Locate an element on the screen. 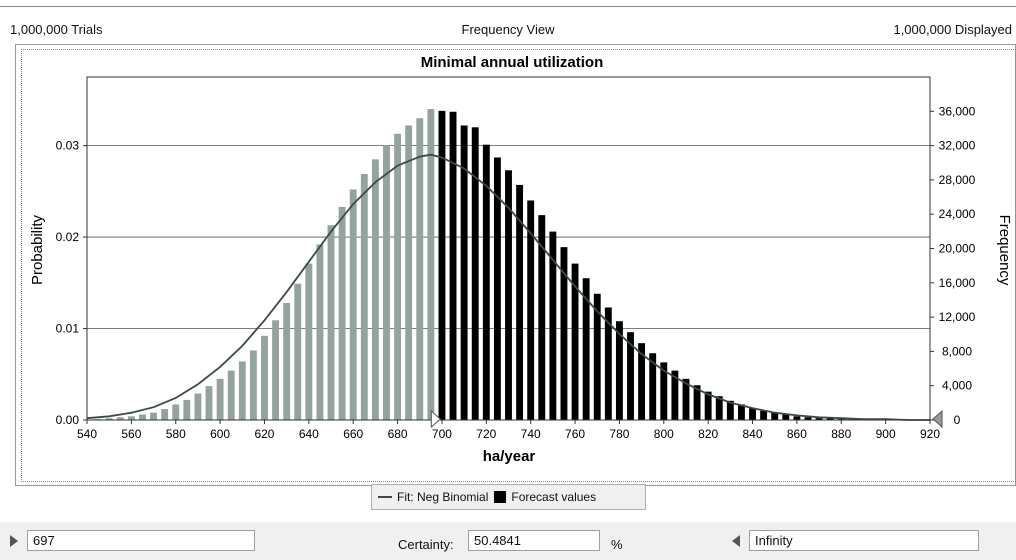 This screenshot has width=1016, height=560. displayed-count: 1,000,000 Displayed is located at coordinates (952, 29).